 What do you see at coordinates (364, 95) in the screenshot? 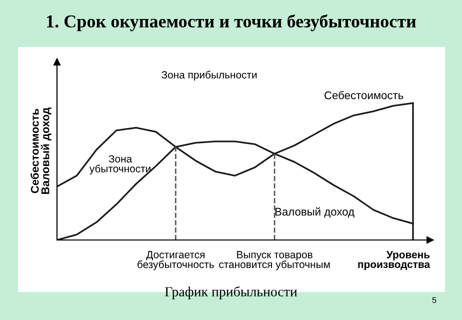
I see `series-label: Себестоимость` at bounding box center [364, 95].